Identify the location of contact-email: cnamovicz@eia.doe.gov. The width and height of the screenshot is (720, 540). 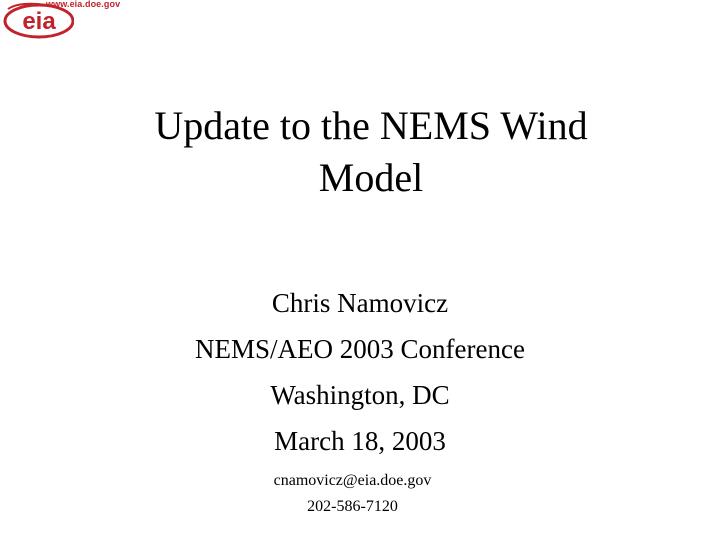
(352, 480).